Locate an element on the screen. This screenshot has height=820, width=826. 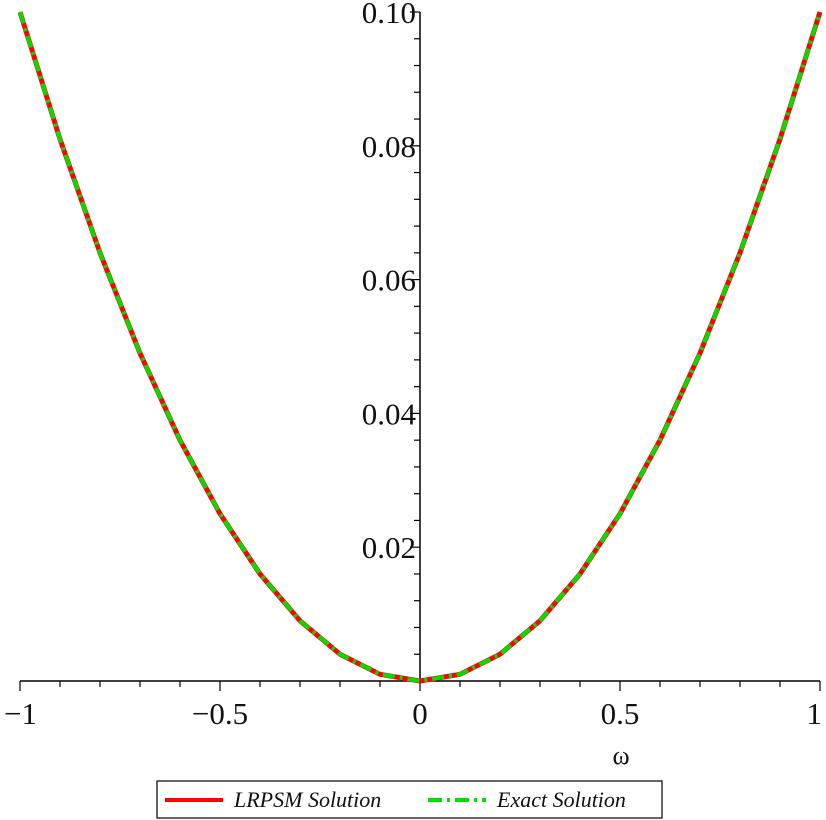
y-tick-label: 0.06 is located at coordinates (389, 280).